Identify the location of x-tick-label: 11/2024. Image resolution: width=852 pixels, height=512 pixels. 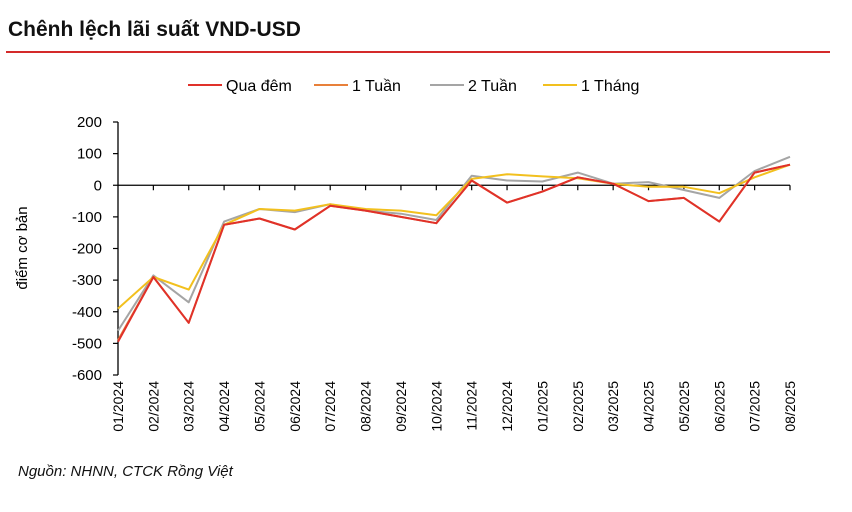
(472, 406).